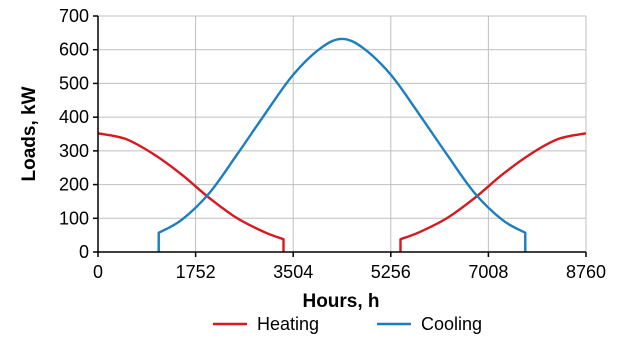  Describe the element at coordinates (74, 50) in the screenshot. I see `y-tick-label: 600` at that location.